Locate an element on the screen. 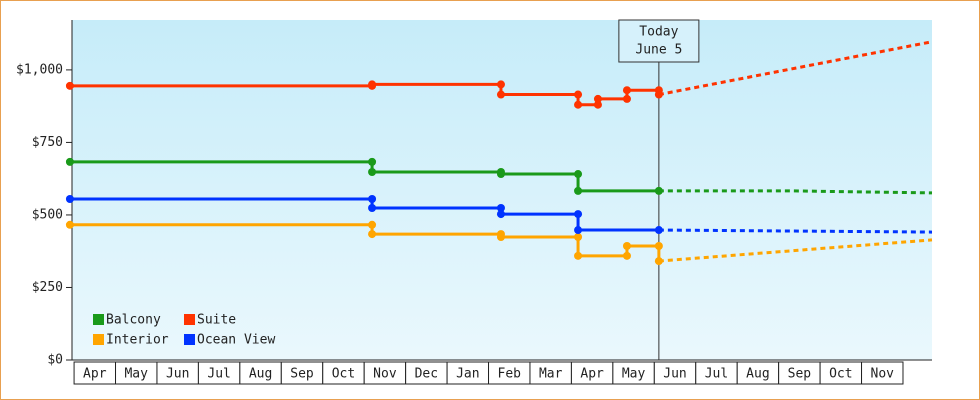  x-tick-label: Mar is located at coordinates (551, 374).